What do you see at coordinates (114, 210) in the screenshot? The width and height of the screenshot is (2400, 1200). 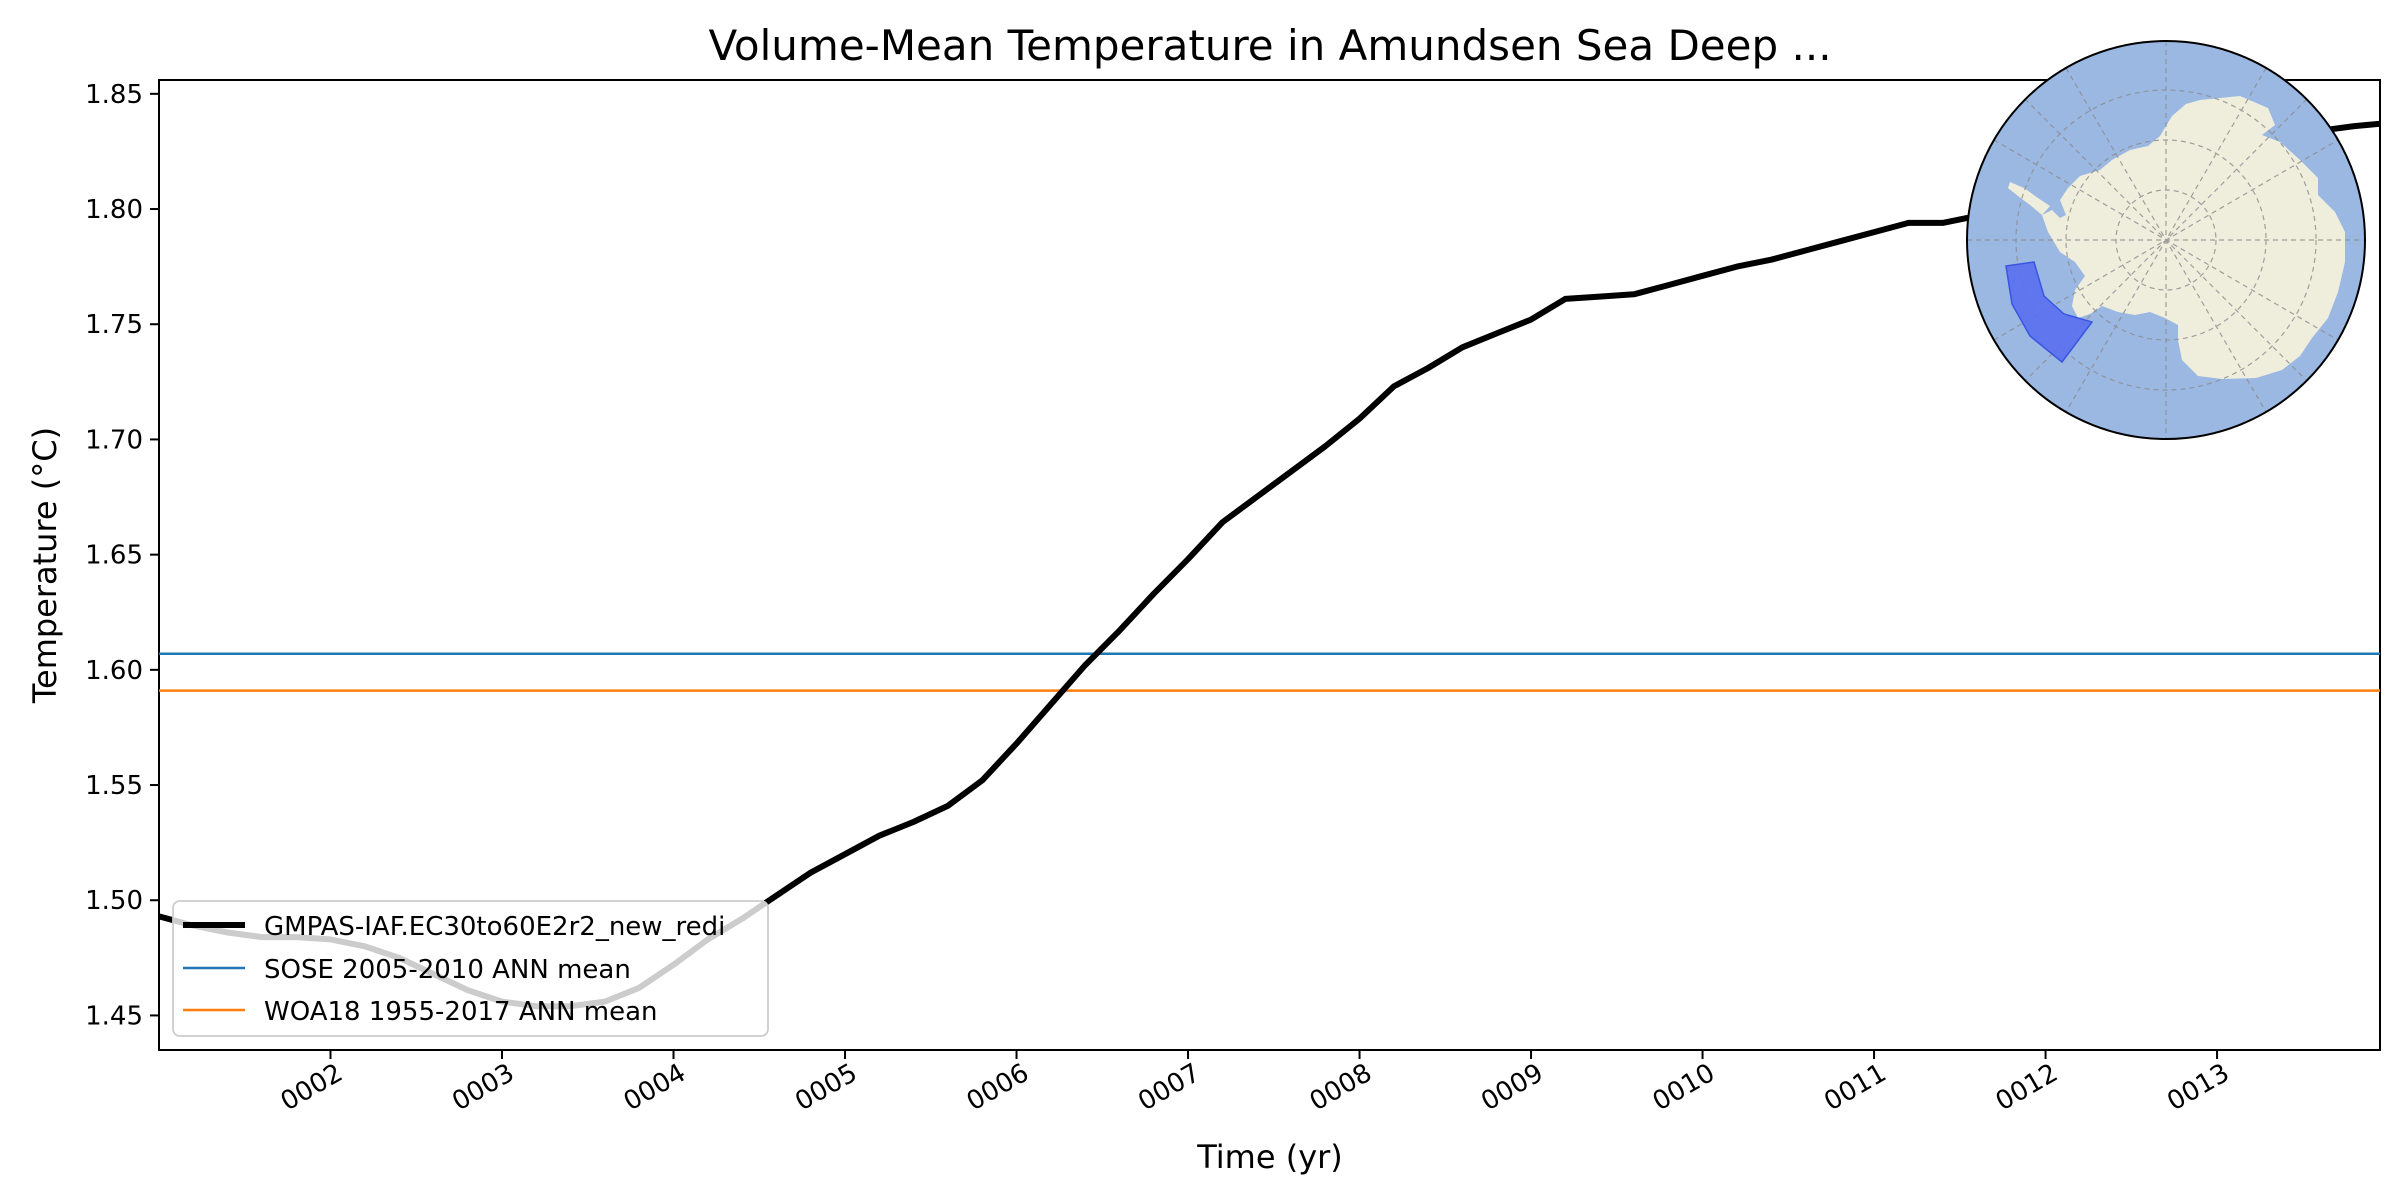 I see `y-tick-label: 1.80` at bounding box center [114, 210].